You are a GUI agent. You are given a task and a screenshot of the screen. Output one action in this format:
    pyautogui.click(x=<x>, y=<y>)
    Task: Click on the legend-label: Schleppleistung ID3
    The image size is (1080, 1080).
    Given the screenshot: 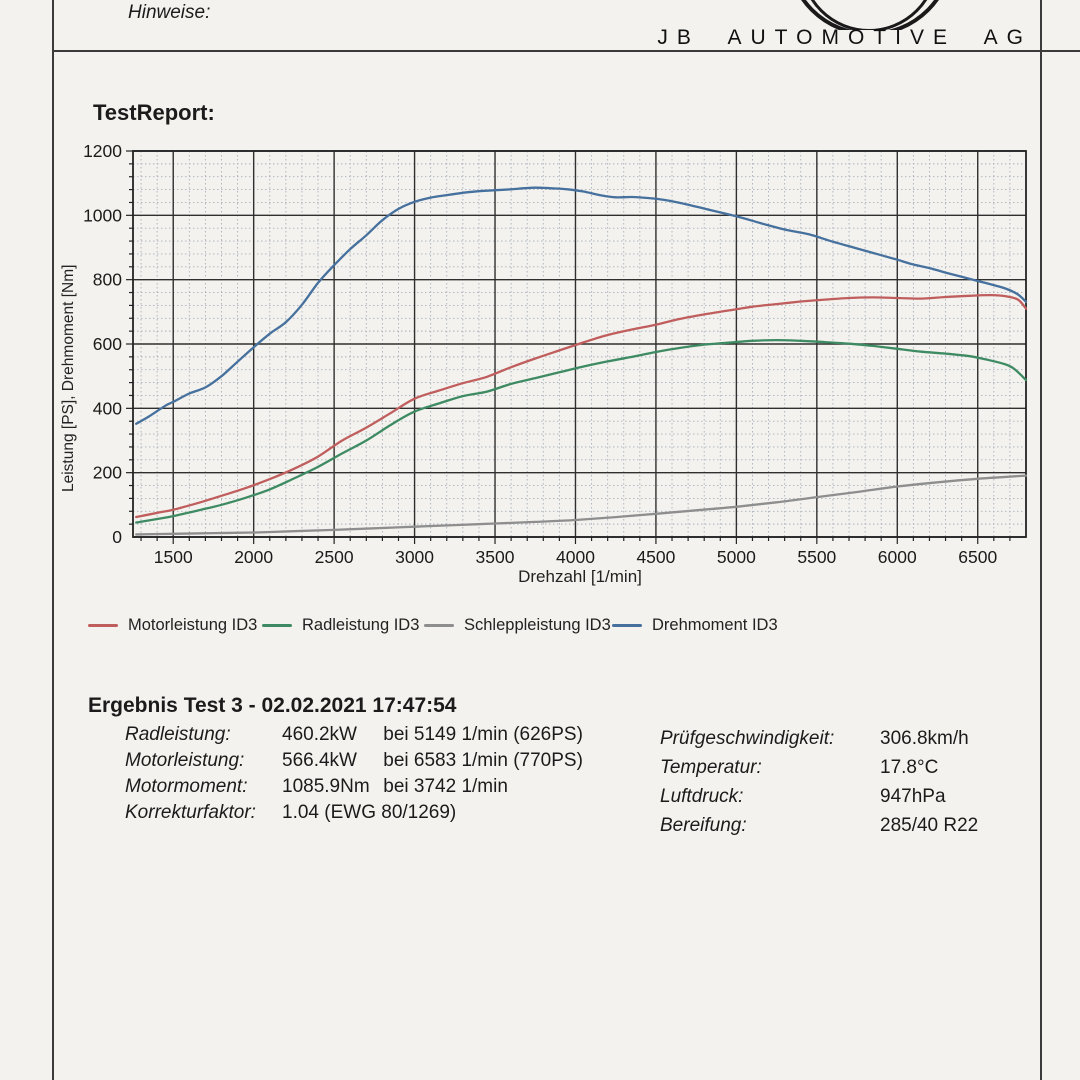 What is the action you would take?
    pyautogui.click(x=537, y=625)
    